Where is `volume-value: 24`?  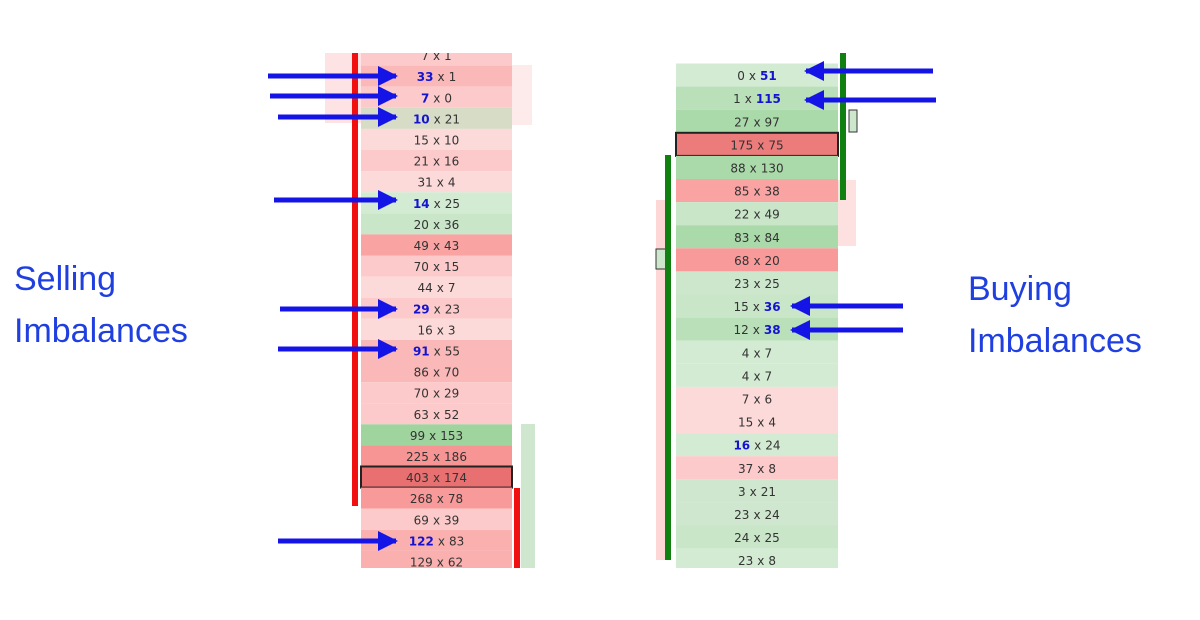 volume-value: 24 is located at coordinates (741, 538).